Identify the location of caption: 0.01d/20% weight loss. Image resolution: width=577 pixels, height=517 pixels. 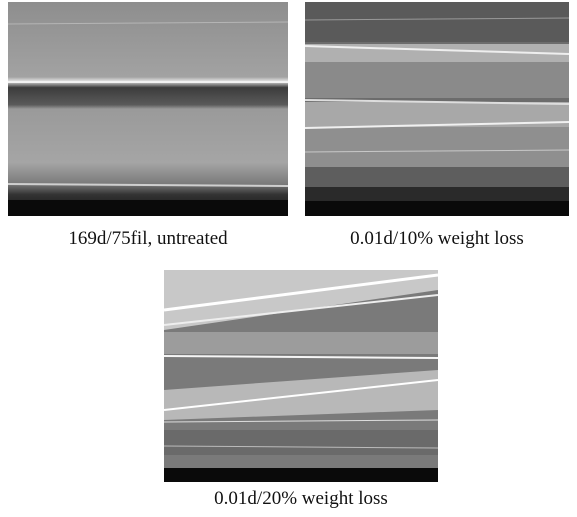
(301, 498).